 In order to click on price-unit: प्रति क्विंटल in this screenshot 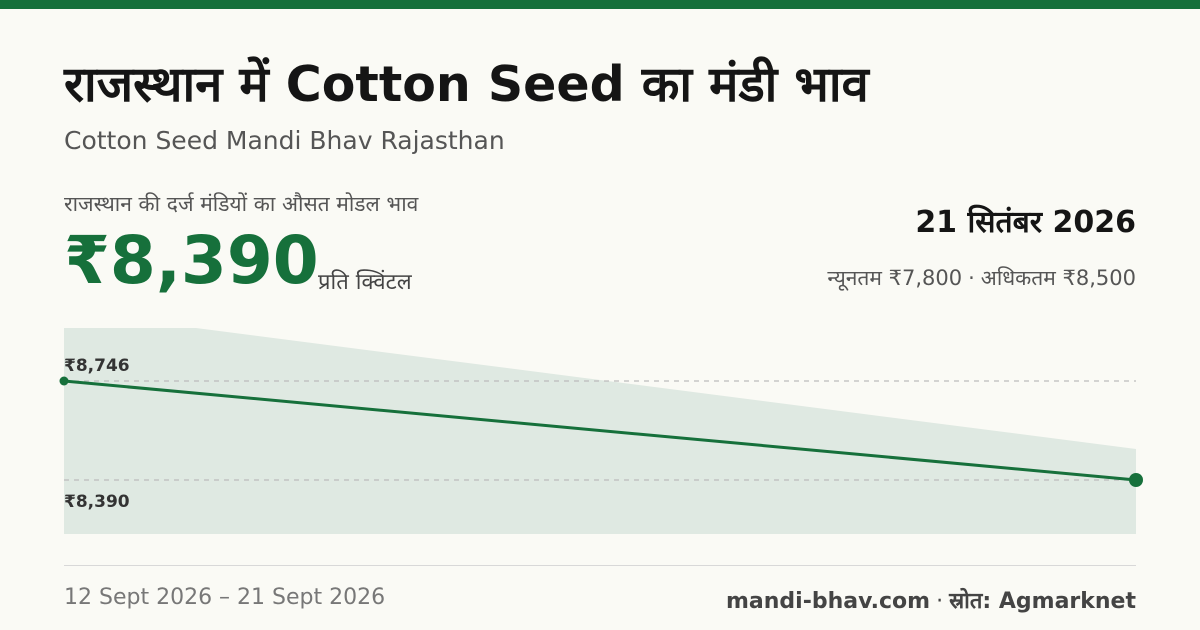, I will do `click(365, 282)`.